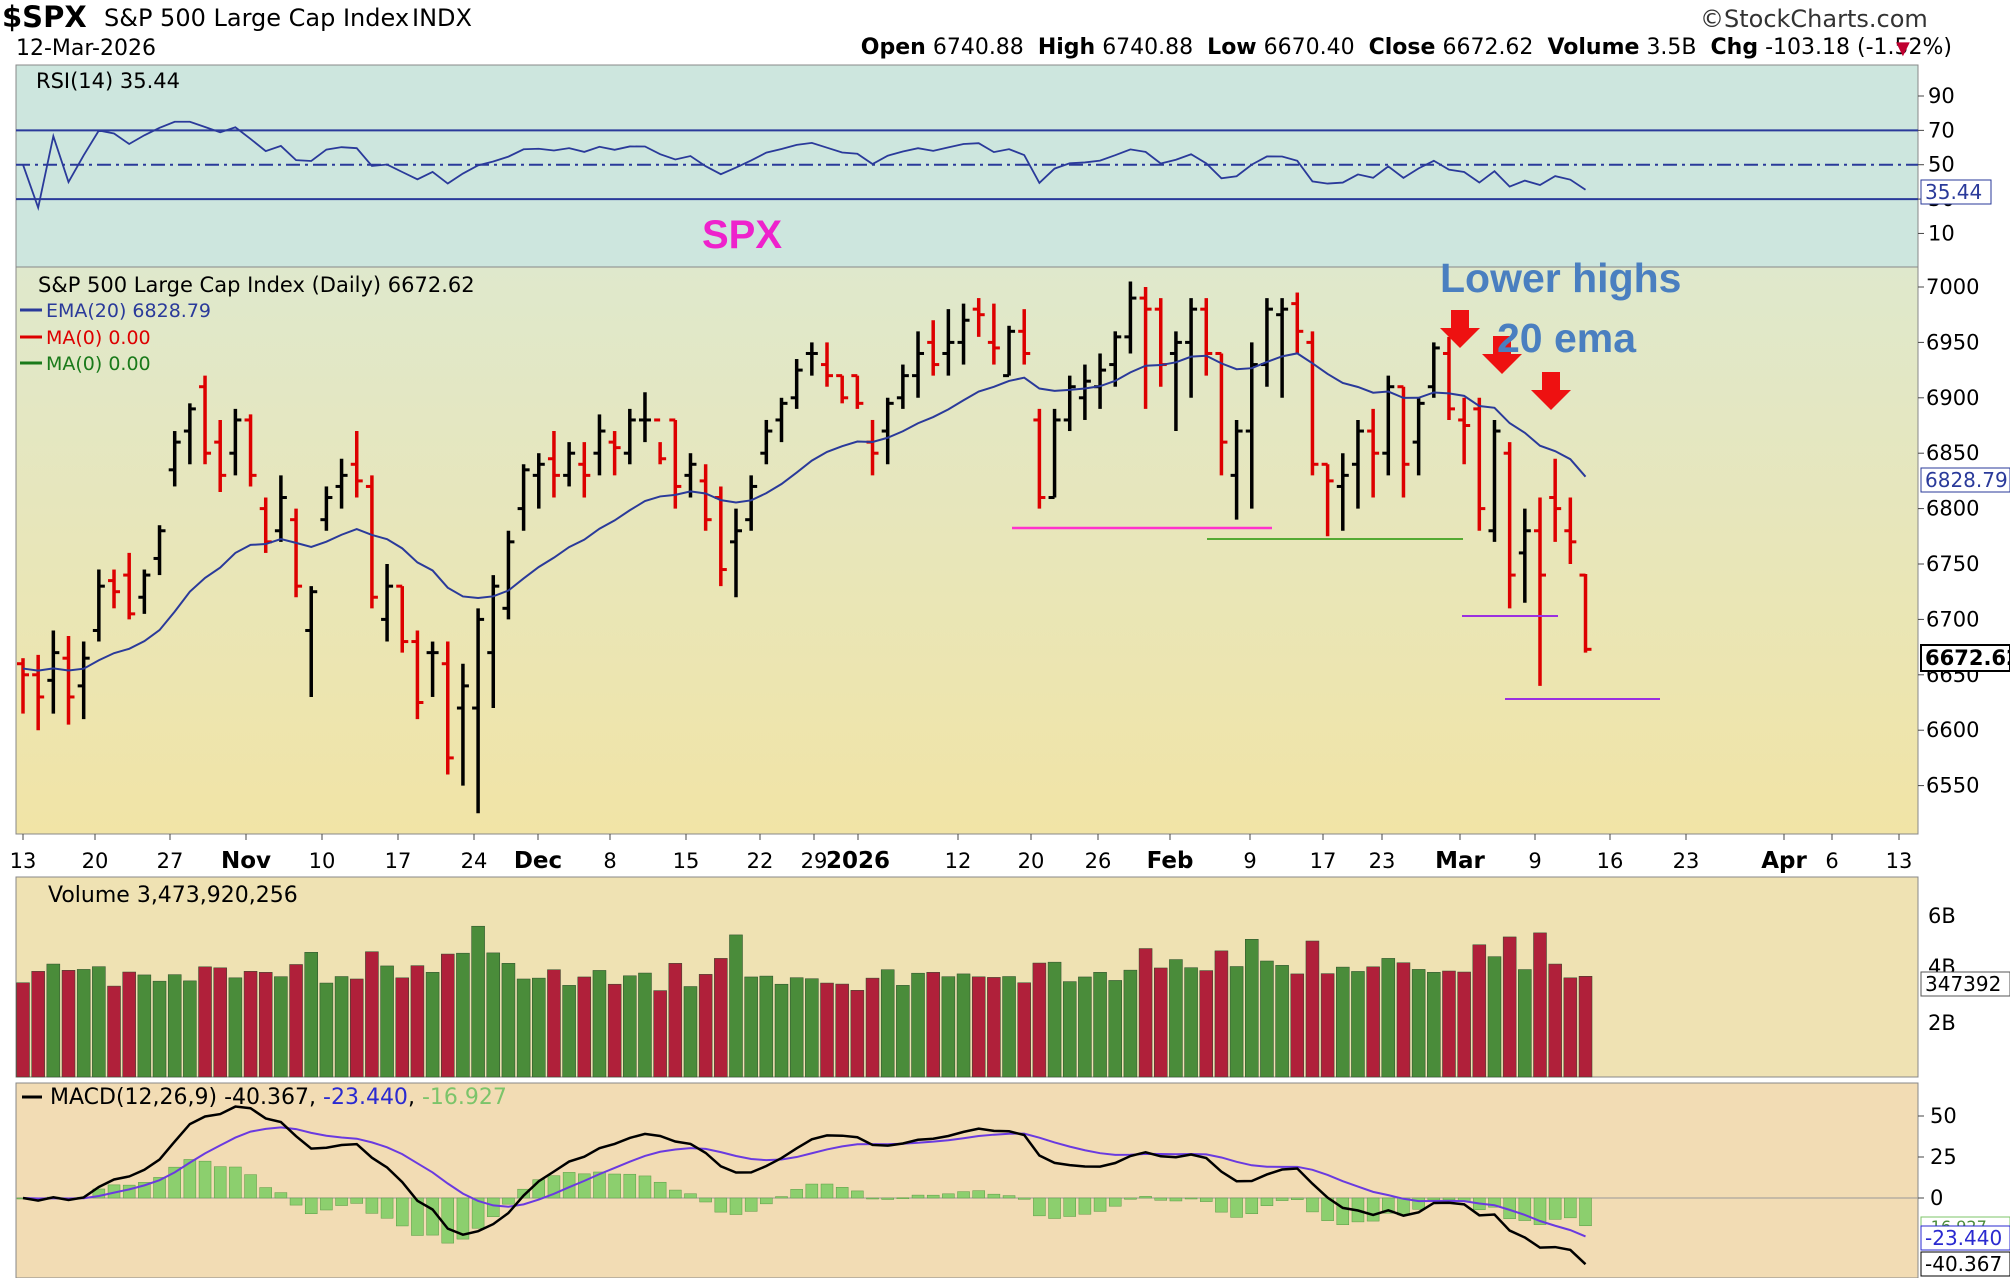 Image resolution: width=2010 pixels, height=1278 pixels. What do you see at coordinates (742, 235) in the screenshot?
I see `spx-label: SPX` at bounding box center [742, 235].